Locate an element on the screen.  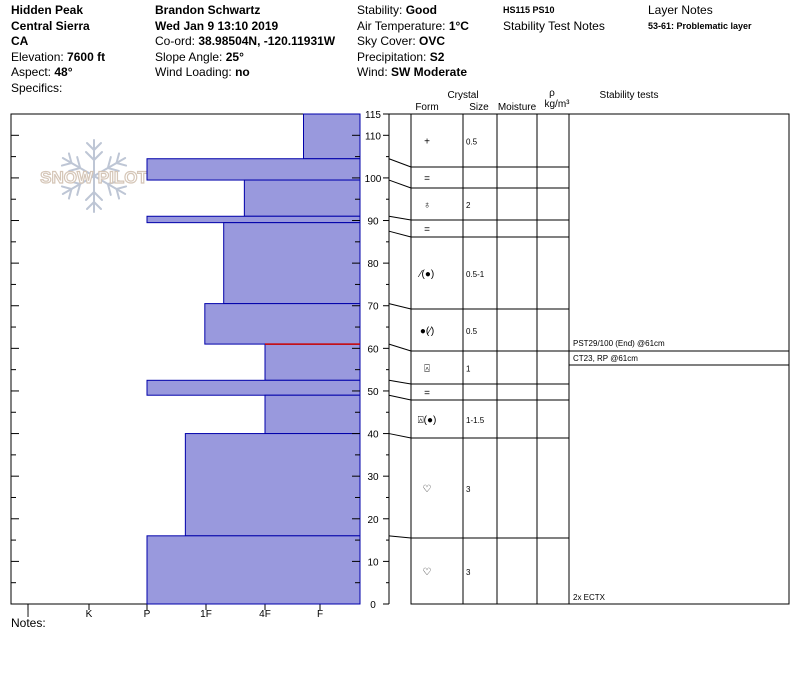
grain-size: 1 is located at coordinates (468, 369).